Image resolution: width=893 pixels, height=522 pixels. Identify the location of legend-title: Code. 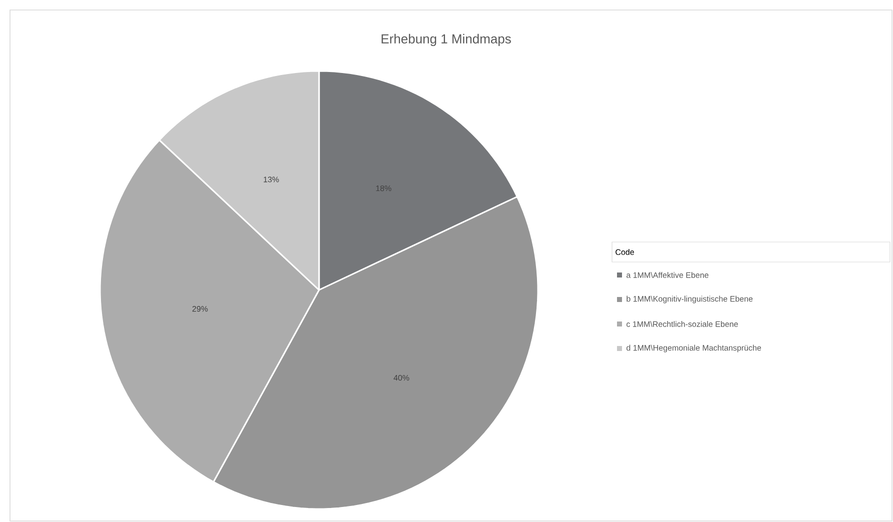
(625, 252).